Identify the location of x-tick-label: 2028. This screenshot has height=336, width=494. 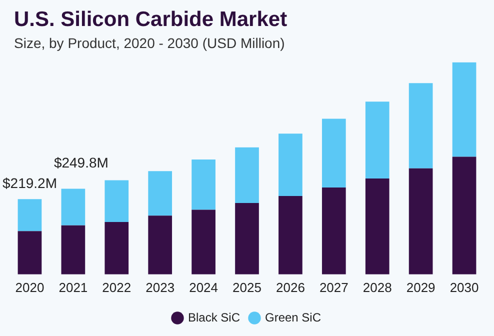
(377, 287).